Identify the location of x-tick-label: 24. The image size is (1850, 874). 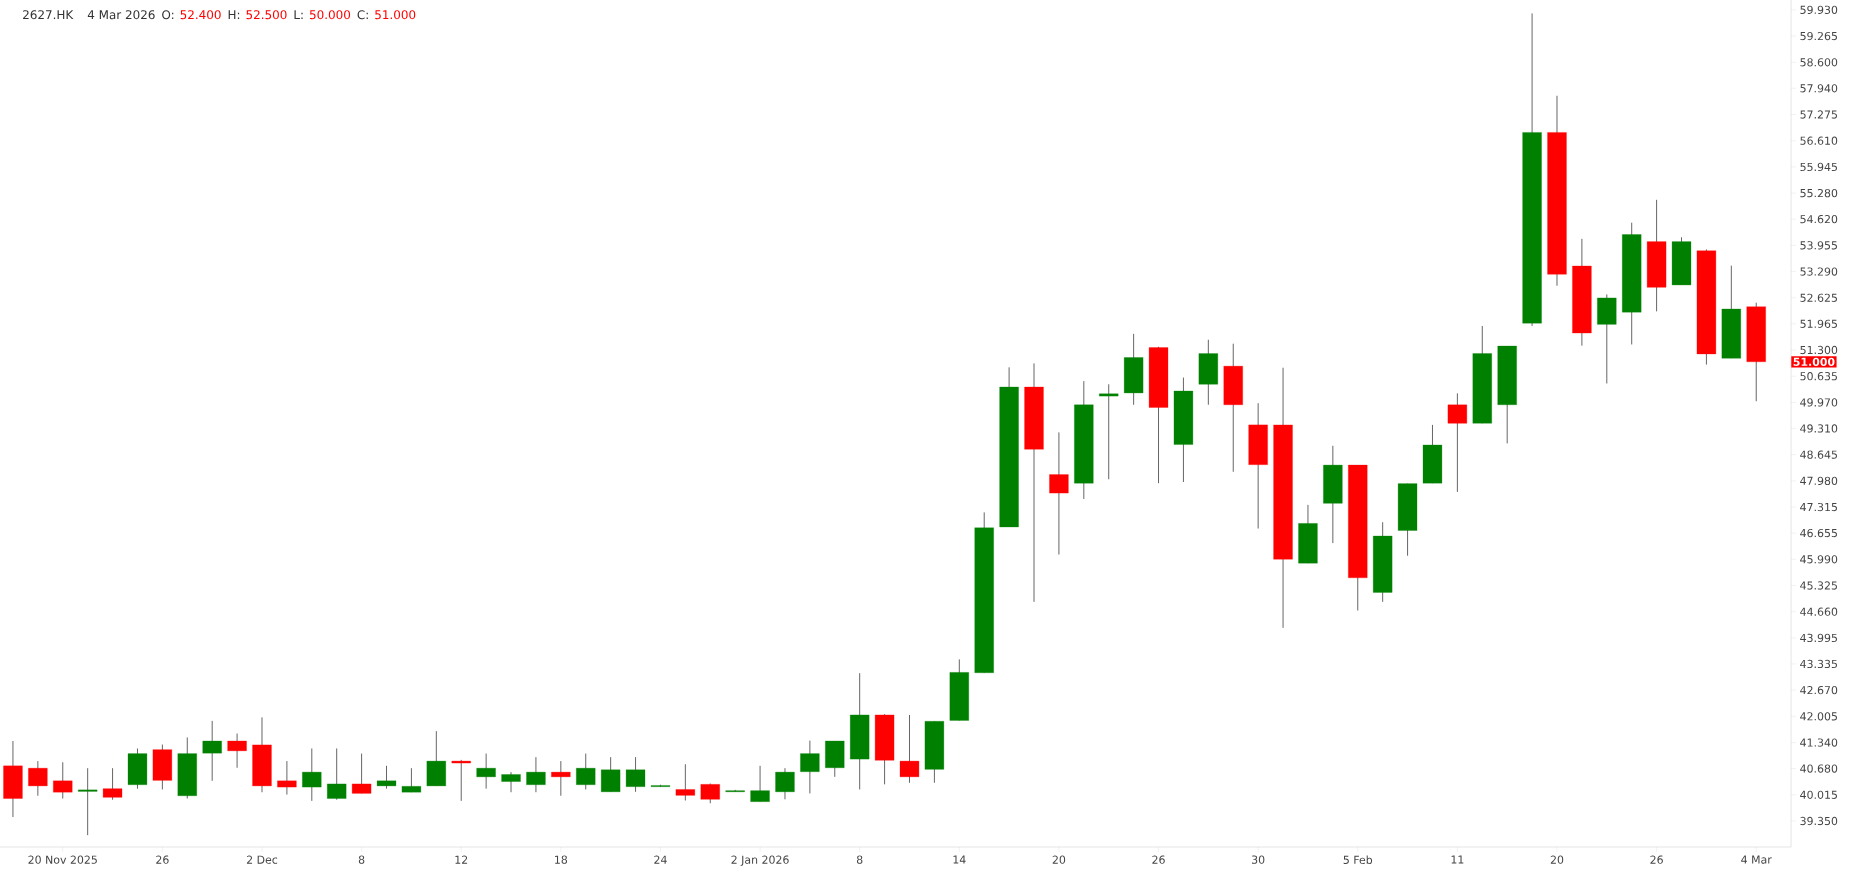
(660, 859).